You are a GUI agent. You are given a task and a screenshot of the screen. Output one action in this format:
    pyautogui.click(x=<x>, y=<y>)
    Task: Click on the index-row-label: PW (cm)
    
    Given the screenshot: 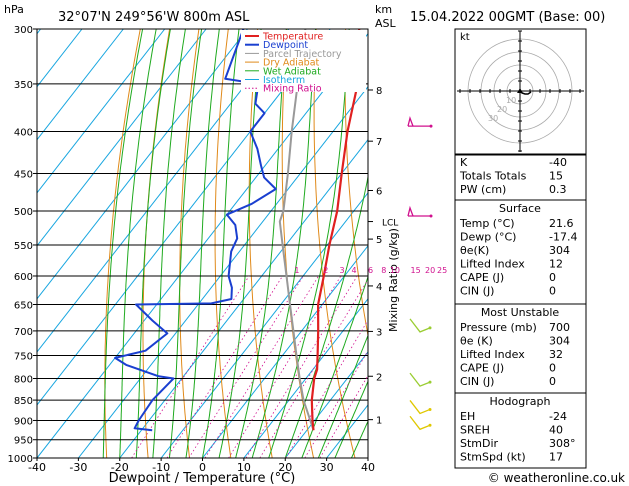 What is the action you would take?
    pyautogui.click(x=483, y=189)
    